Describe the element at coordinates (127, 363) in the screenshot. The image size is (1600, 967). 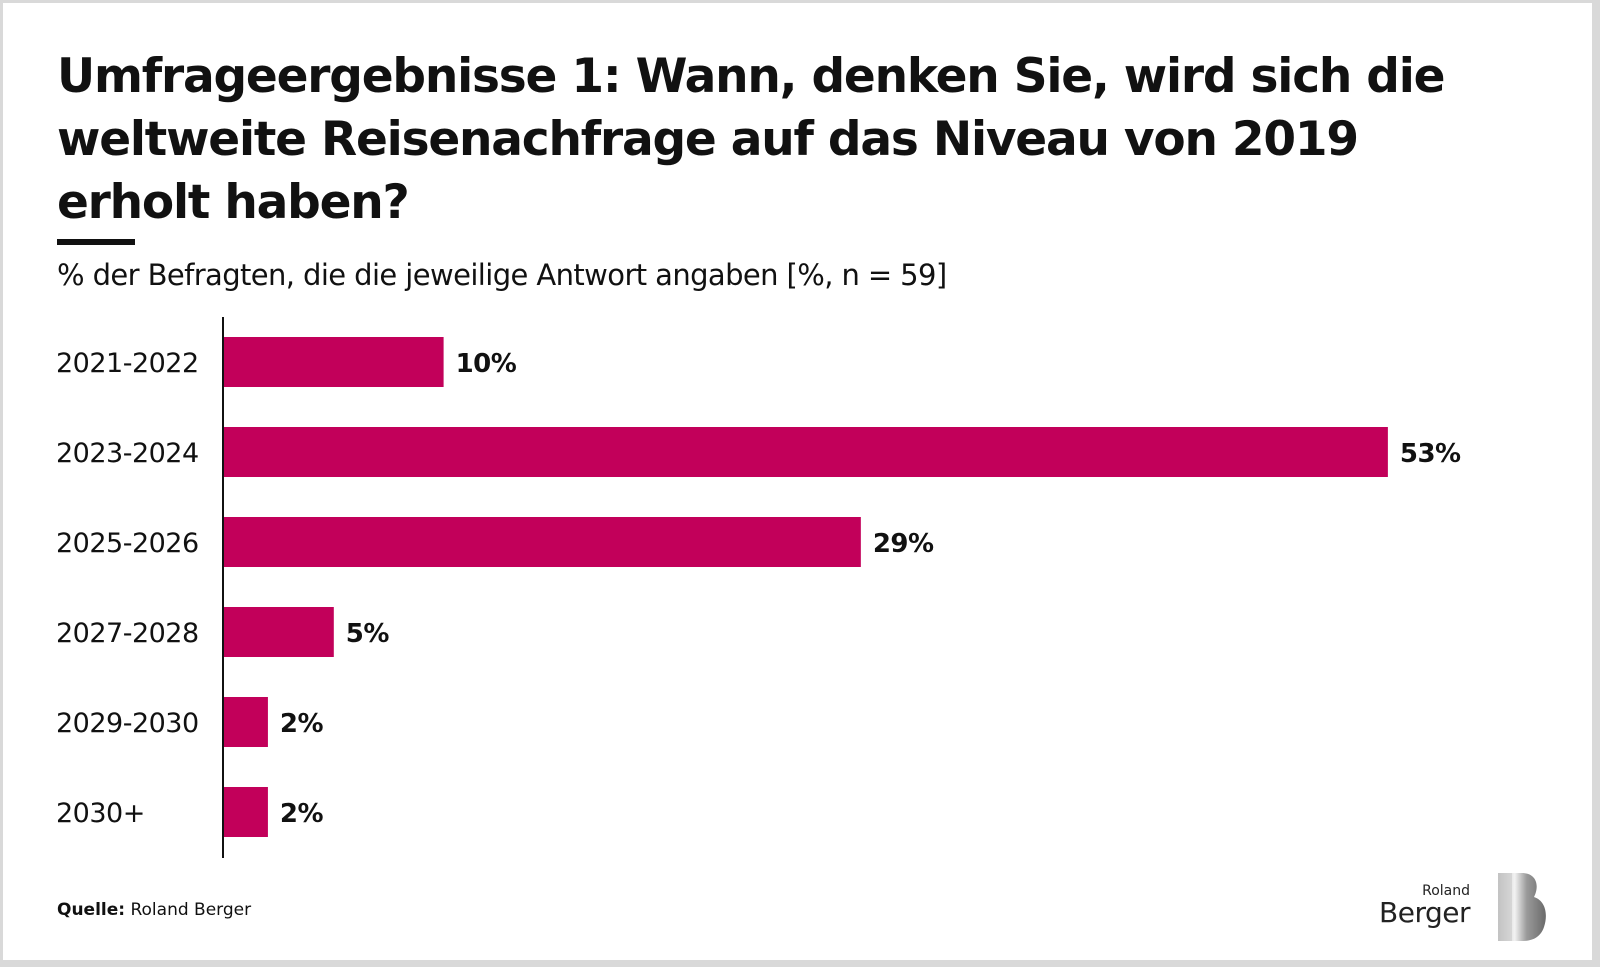
I see `category-label: 2021-2022` at that location.